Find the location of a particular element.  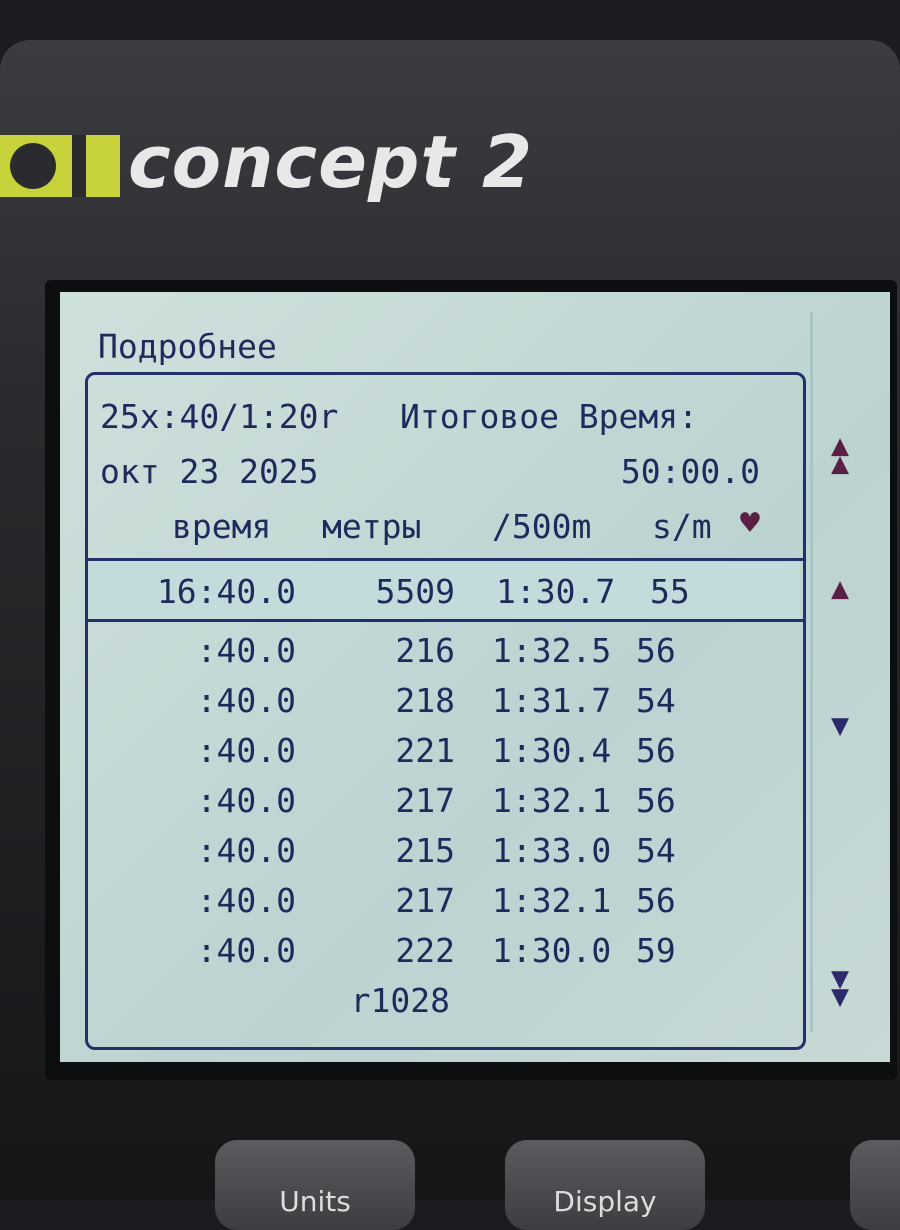

display-button: Display is located at coordinates (605, 1185).